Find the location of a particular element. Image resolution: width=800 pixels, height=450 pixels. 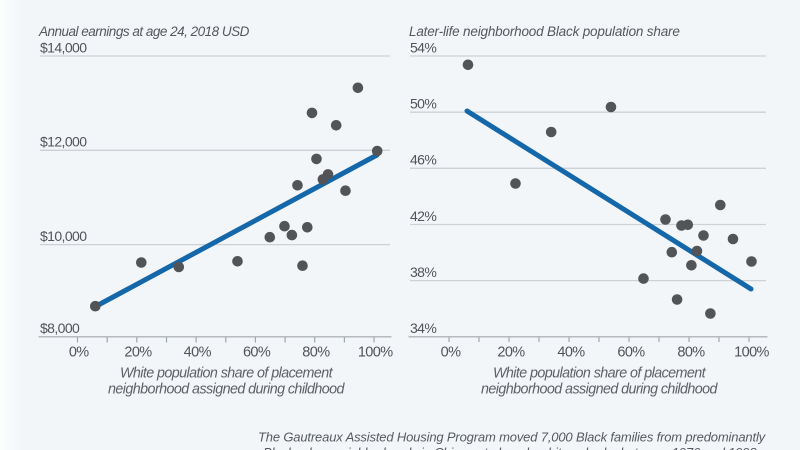

svg-text: 54% is located at coordinates (423, 47).